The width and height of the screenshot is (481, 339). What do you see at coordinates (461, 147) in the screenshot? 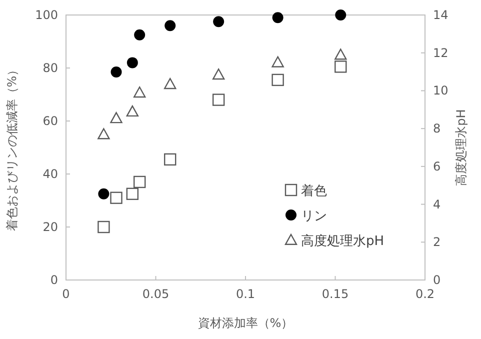
I see `y2-axis-title: 高度処理水pH` at bounding box center [461, 147].